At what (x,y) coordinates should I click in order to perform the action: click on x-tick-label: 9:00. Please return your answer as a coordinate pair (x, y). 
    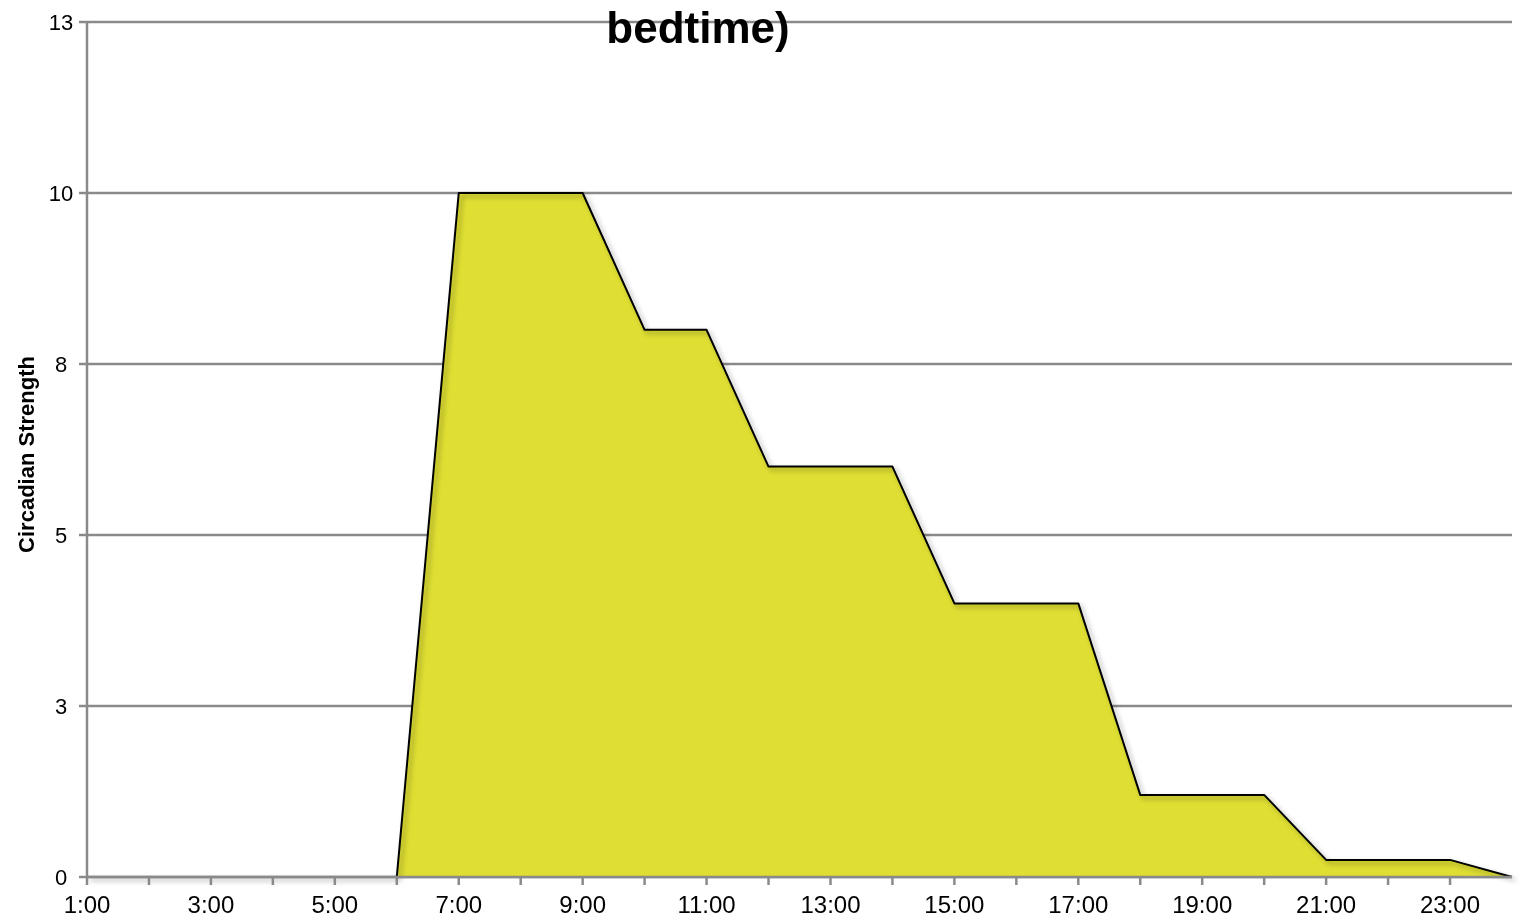
    Looking at the image, I should click on (583, 904).